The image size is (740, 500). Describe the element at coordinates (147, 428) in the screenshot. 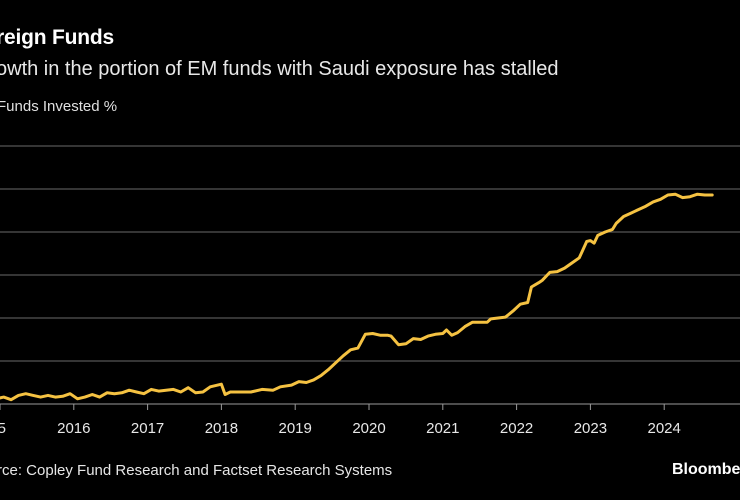

I see `x-tick-label: 2017` at that location.